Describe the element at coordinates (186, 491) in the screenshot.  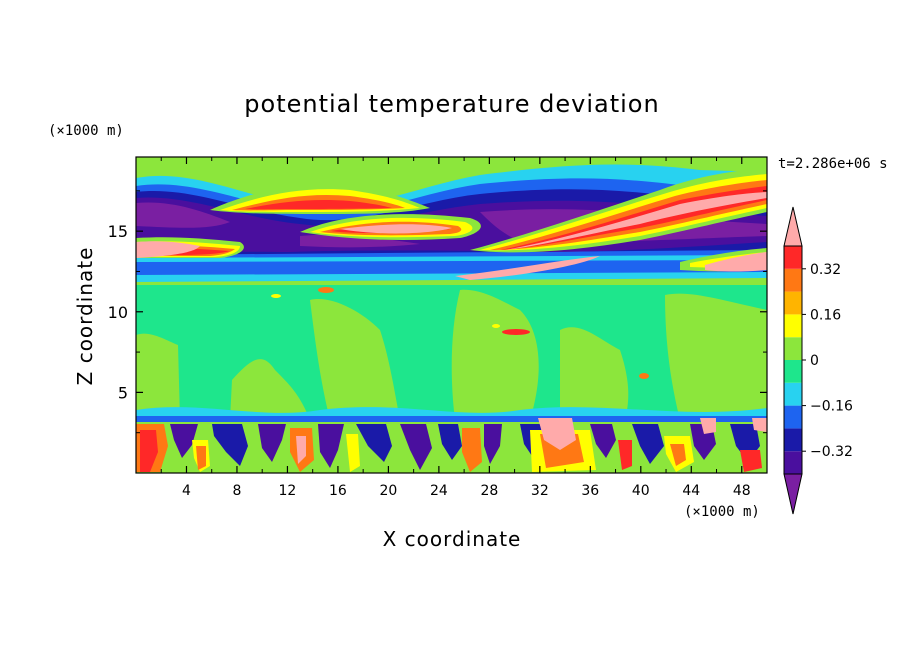
I see `x-tick-label: 4` at that location.